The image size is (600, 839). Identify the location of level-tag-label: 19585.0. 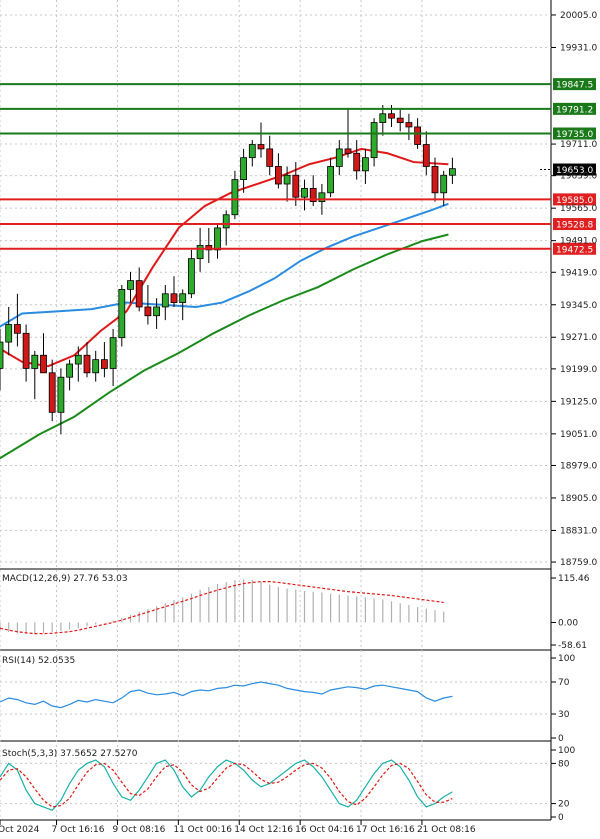
(574, 201).